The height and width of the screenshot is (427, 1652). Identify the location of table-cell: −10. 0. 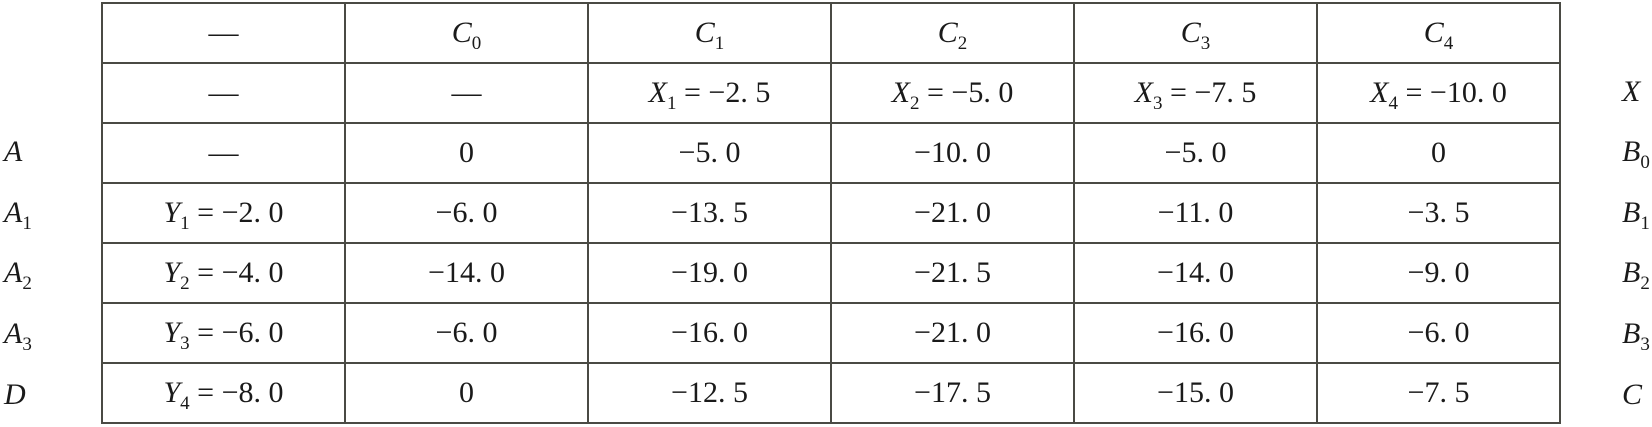
(952, 153).